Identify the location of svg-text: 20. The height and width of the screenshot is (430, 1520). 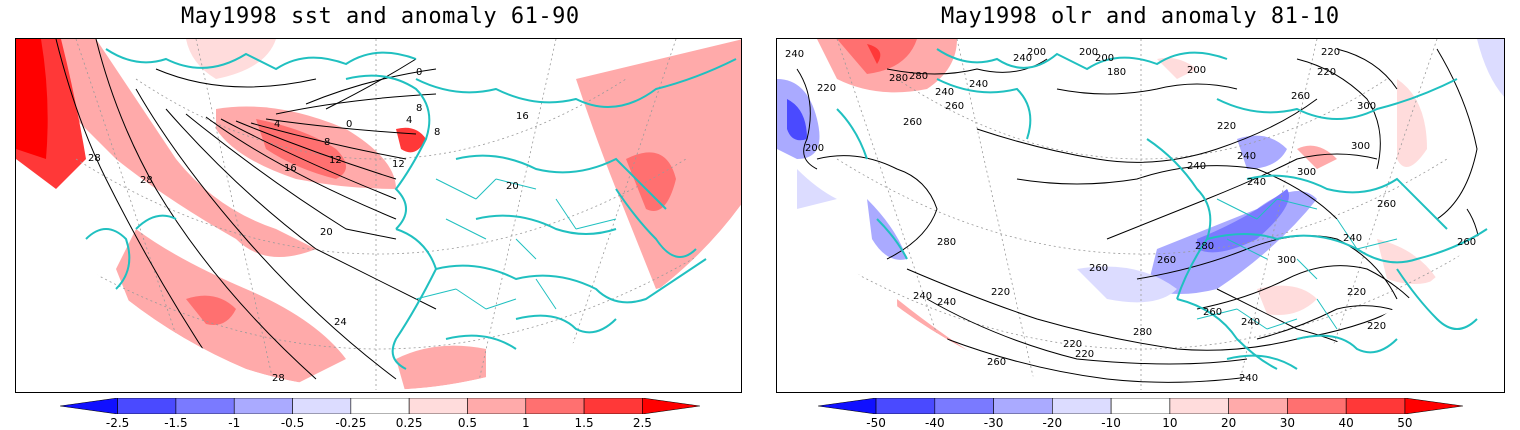
(326, 232).